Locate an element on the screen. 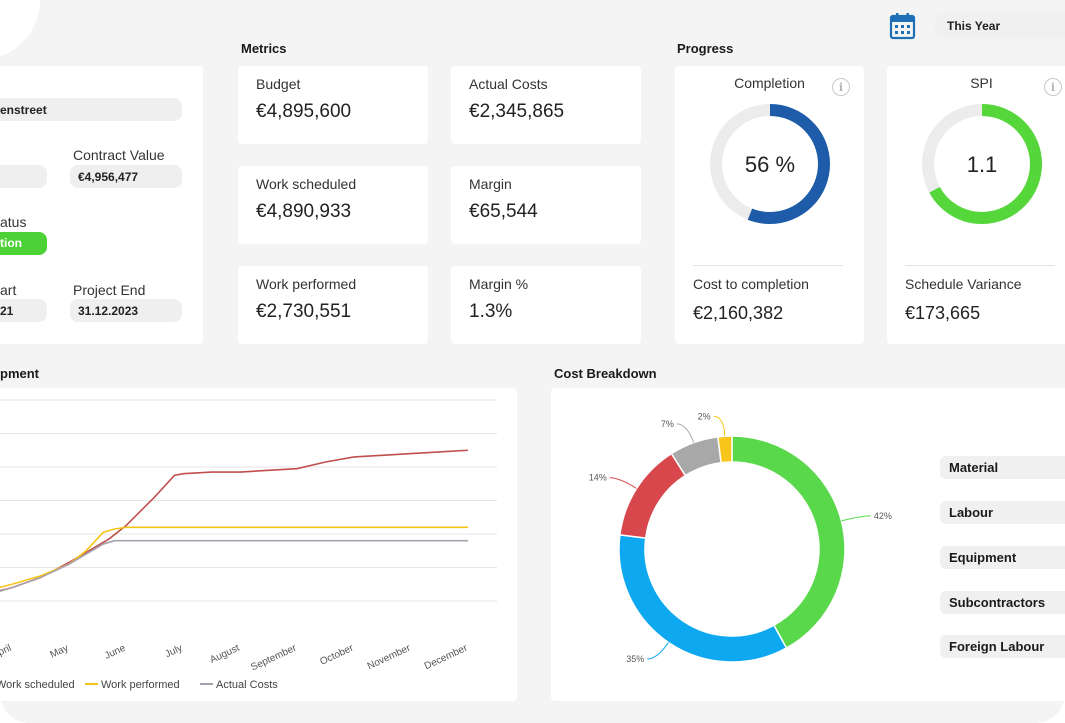  development-title: pment is located at coordinates (19, 373).